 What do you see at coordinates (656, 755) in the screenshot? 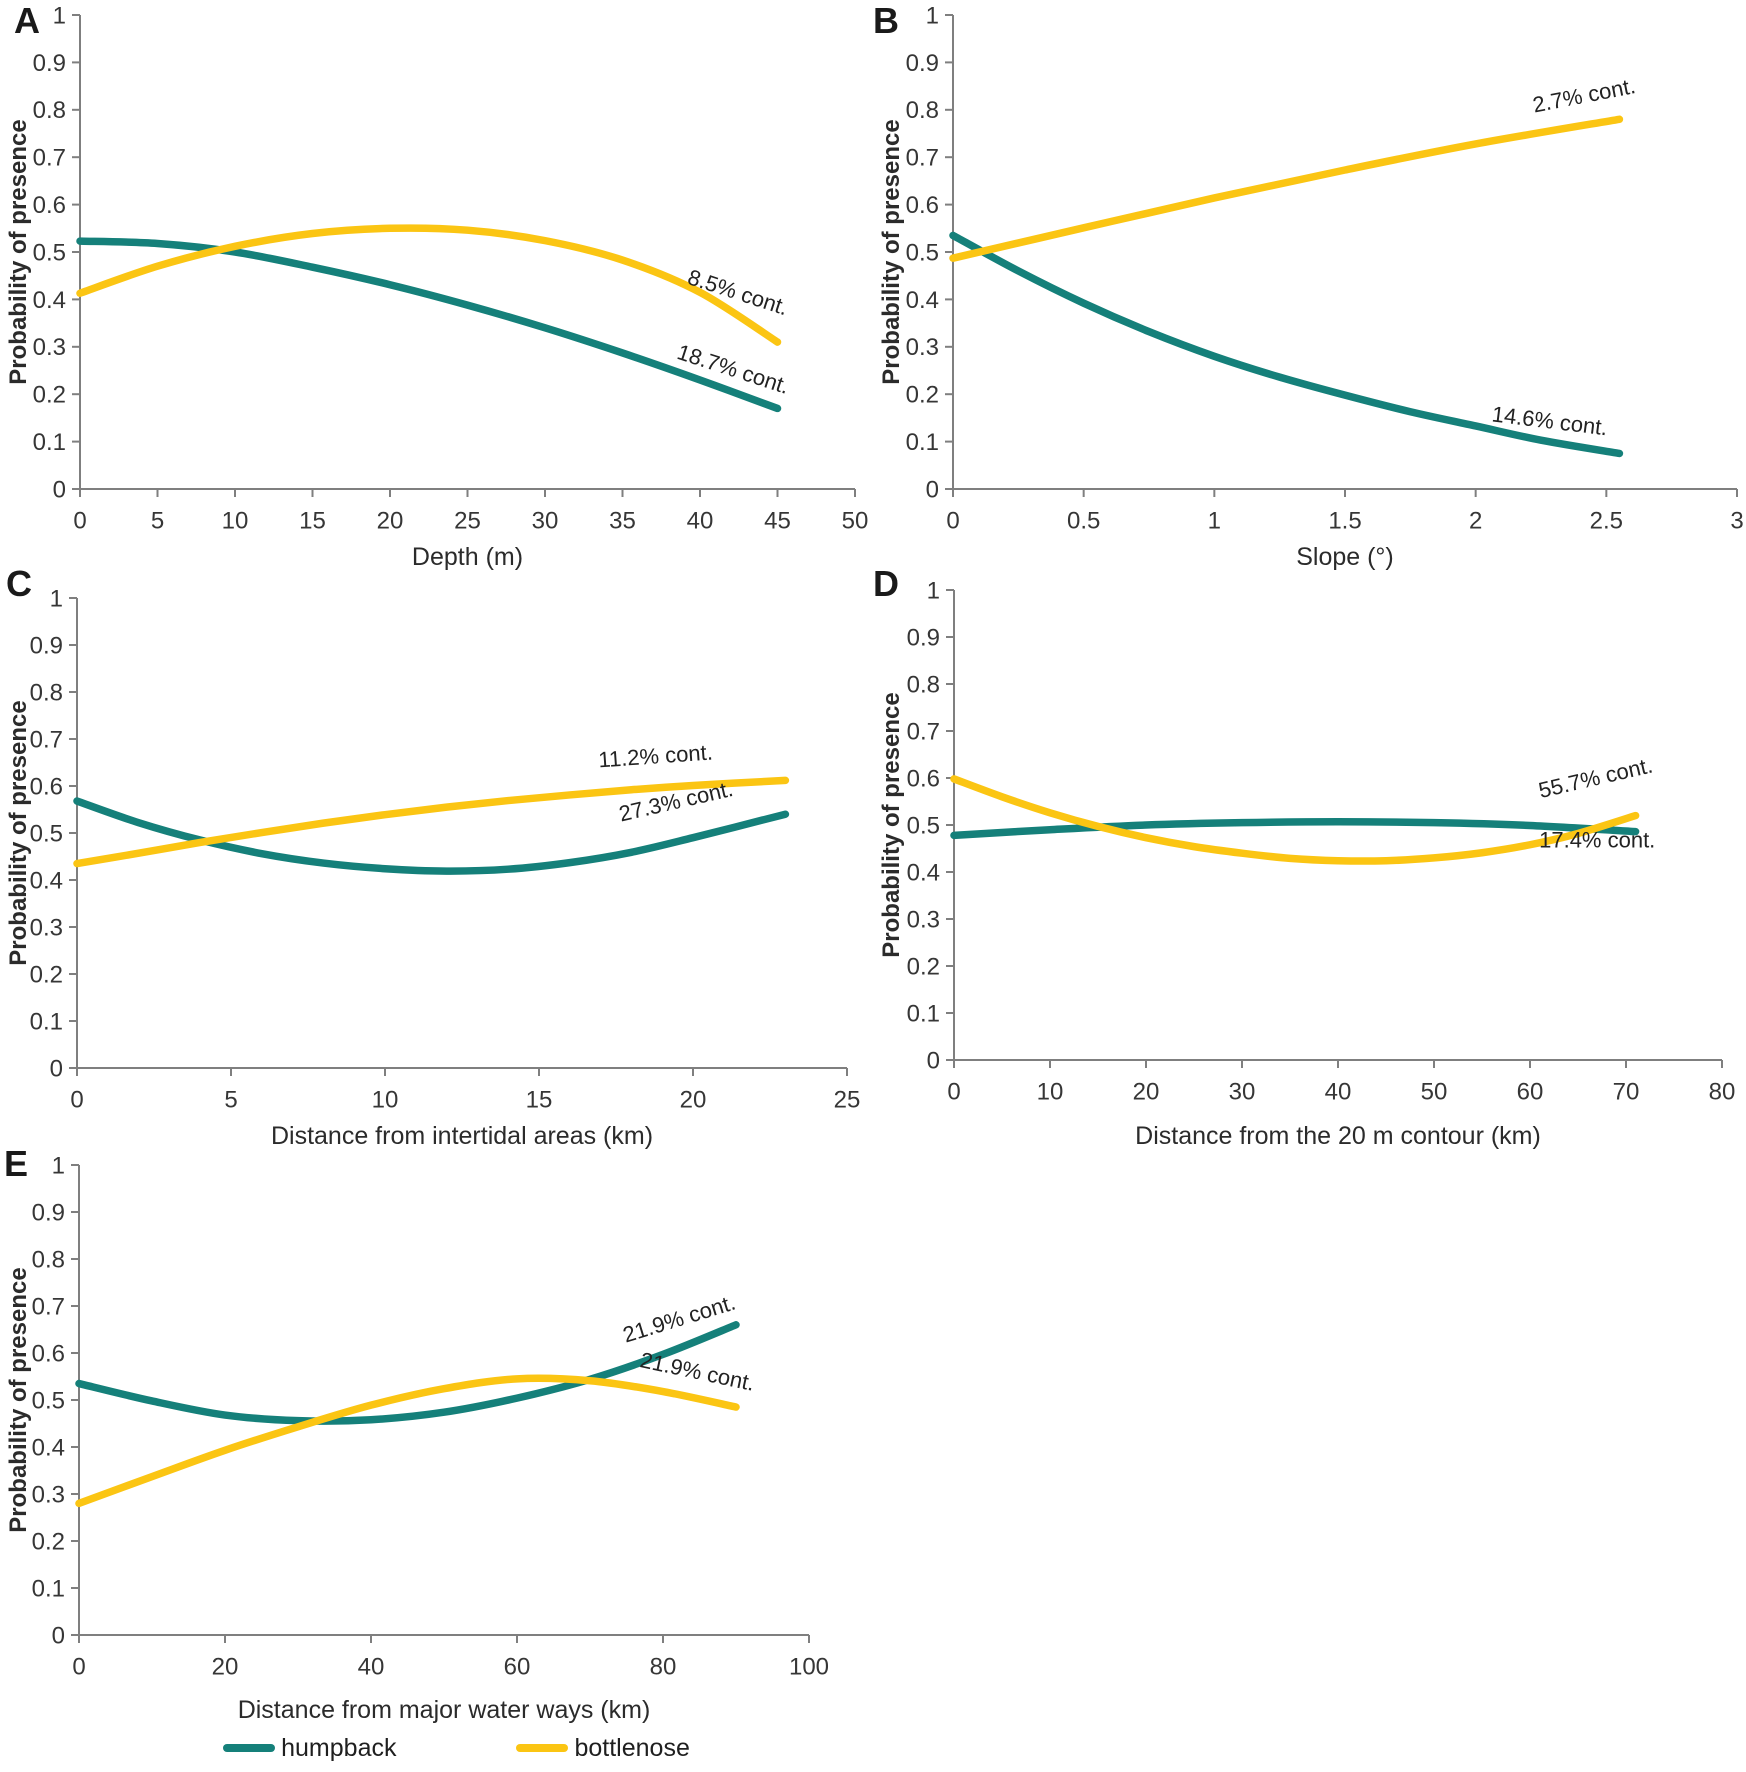
I see `contribution-label: 11.2% cont.` at bounding box center [656, 755].